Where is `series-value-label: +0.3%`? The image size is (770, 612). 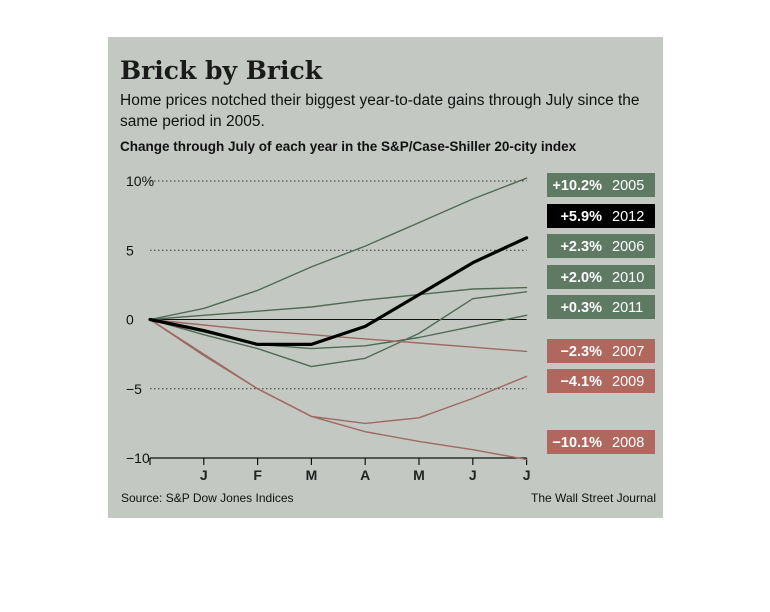 series-value-label: +0.3% is located at coordinates (581, 308).